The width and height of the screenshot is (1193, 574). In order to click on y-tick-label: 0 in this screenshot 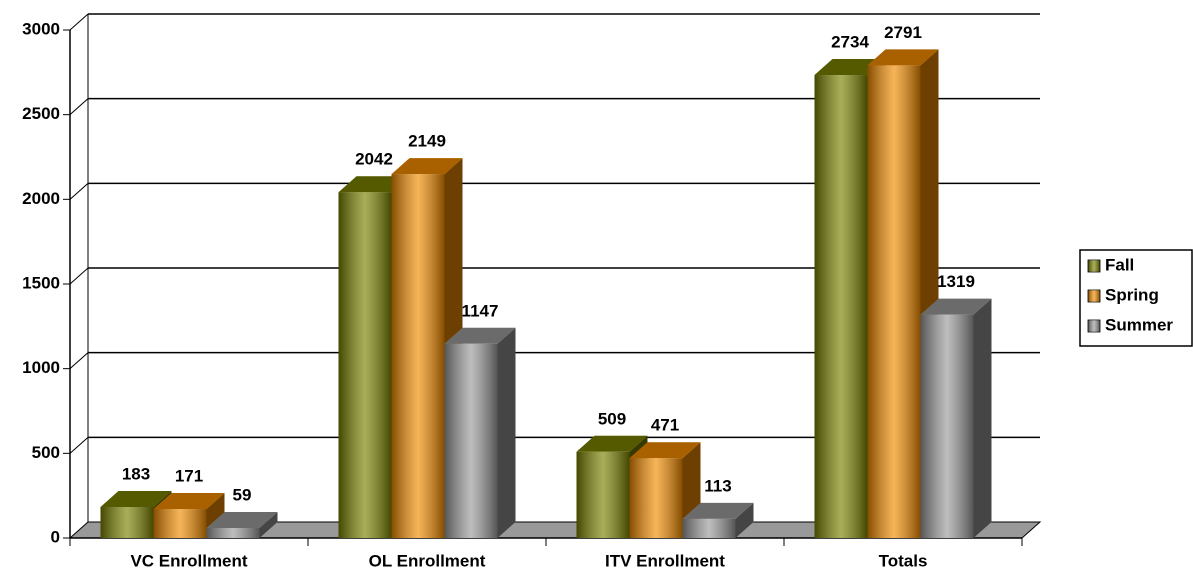, I will do `click(55, 536)`.